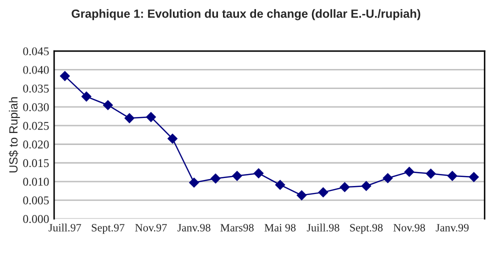 Image resolution: width=492 pixels, height=262 pixels. What do you see at coordinates (65, 228) in the screenshot?
I see `x-tick-label: Juill.97` at bounding box center [65, 228].